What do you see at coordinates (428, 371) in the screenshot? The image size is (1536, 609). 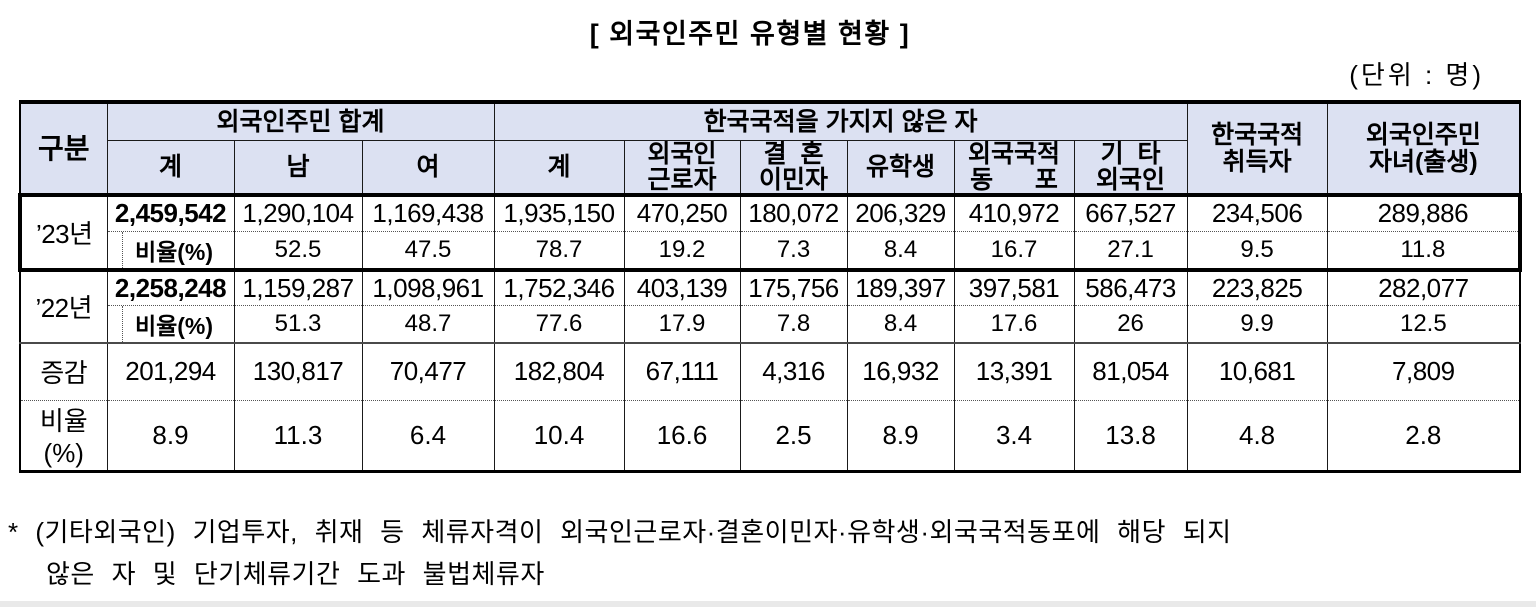 I see `change-value-cell: 70,477` at bounding box center [428, 371].